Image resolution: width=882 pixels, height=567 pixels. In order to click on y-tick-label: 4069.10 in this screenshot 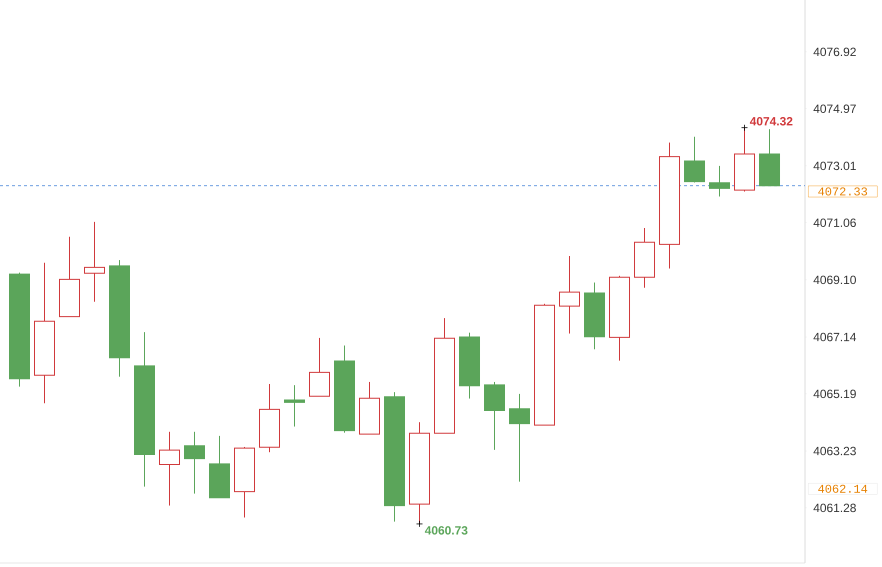, I will do `click(834, 280)`.